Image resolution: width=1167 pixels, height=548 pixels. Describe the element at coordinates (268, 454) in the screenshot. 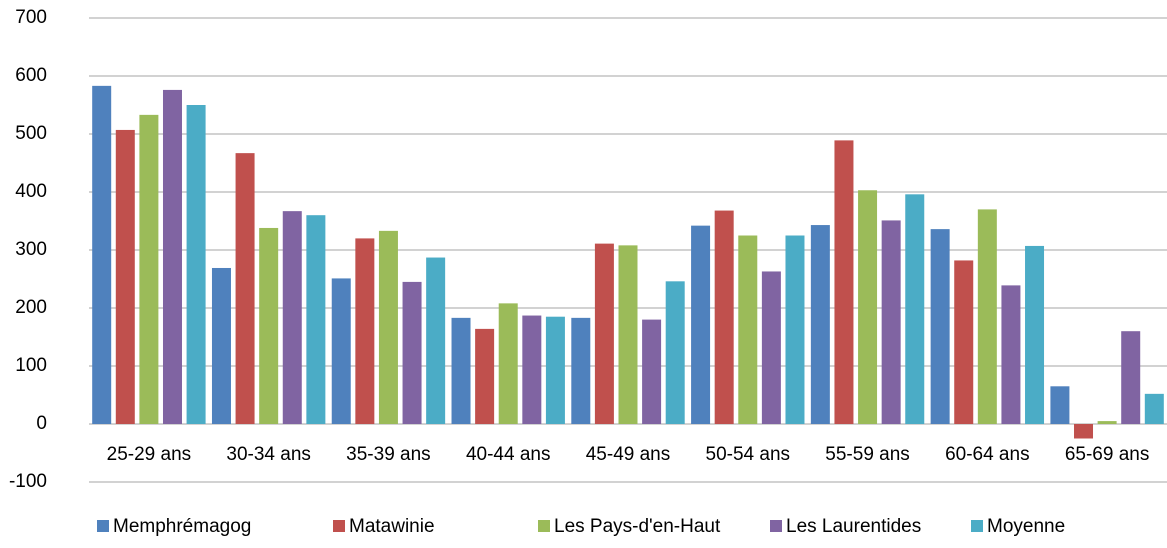

I see `x-tick-label: 30-34 ans` at that location.